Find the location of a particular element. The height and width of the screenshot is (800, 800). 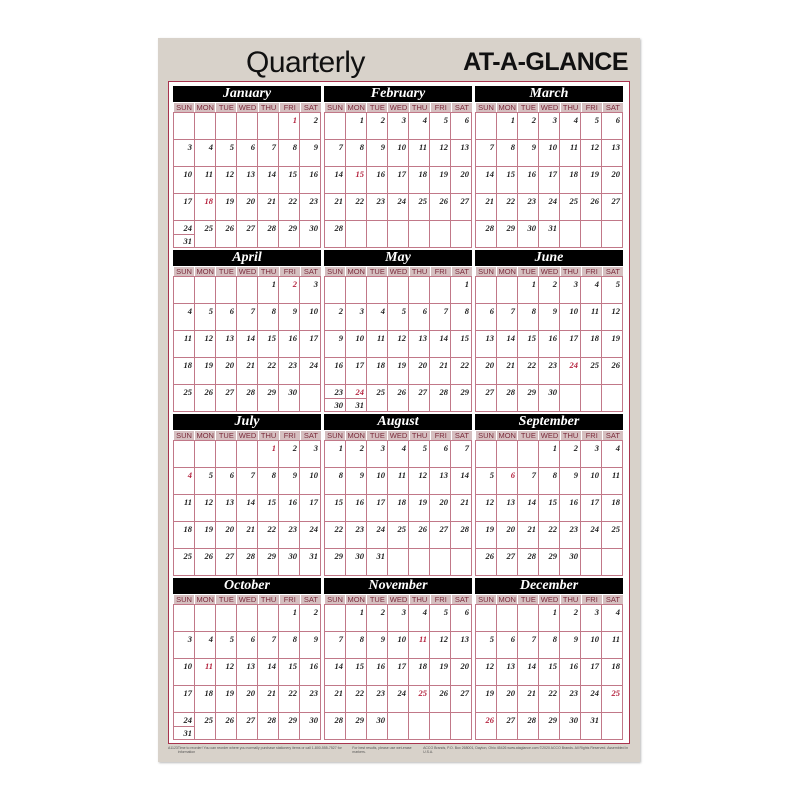

day-cell: 18 is located at coordinates (205, 207).